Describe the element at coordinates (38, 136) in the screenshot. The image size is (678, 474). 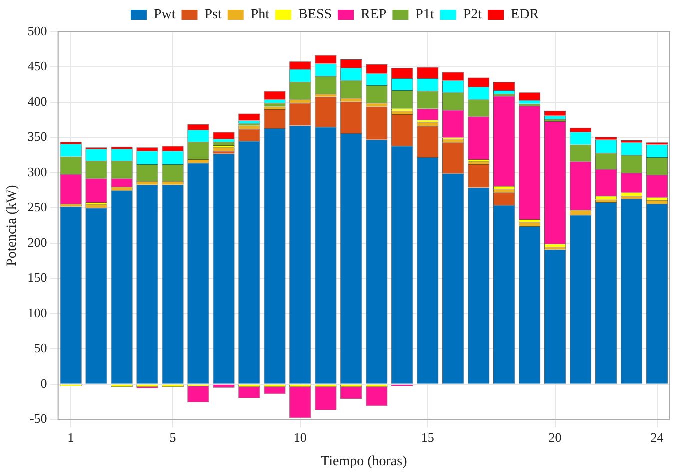
I see `y-tick-label: 350` at that location.